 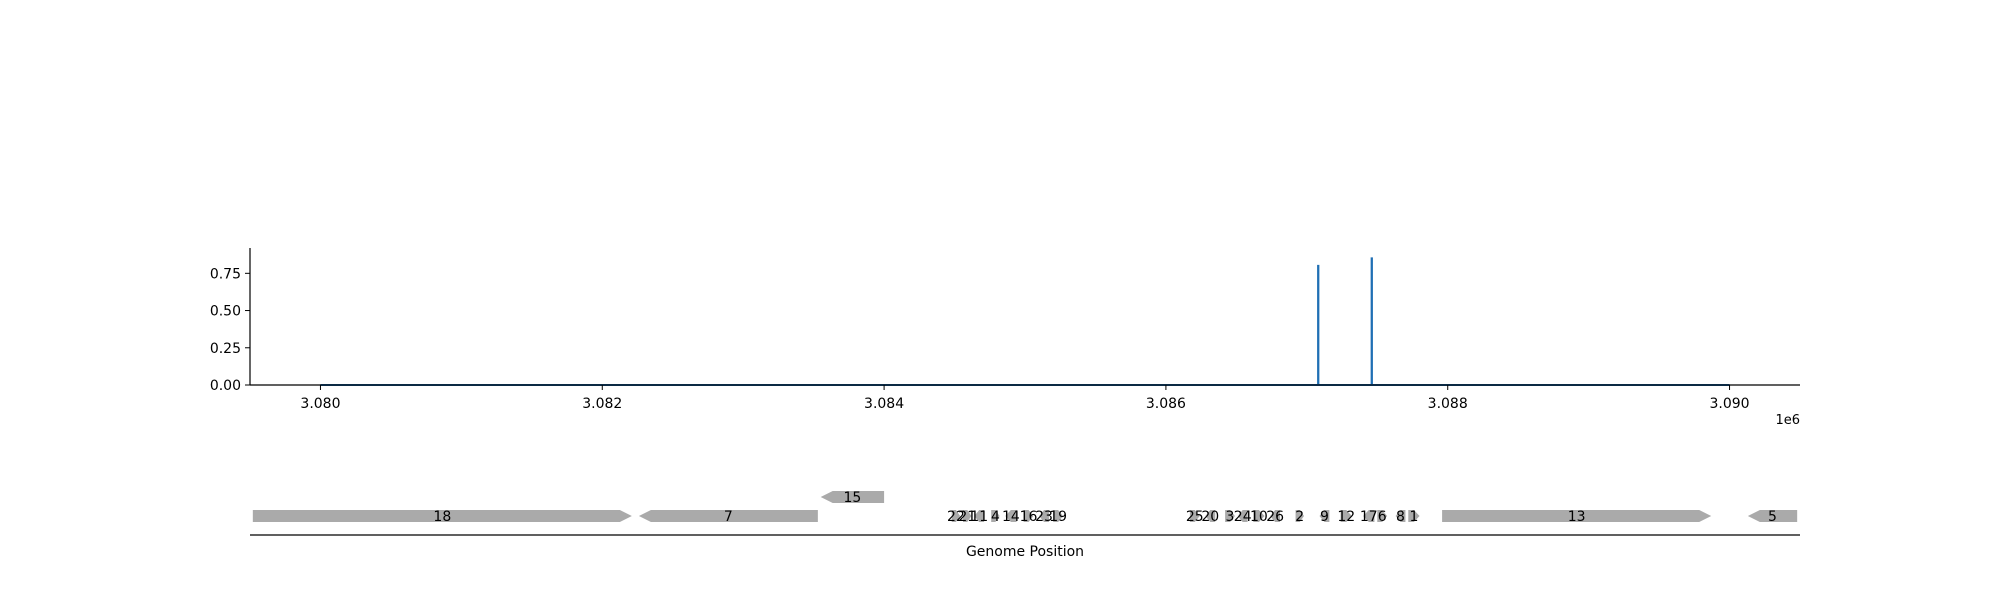 I want to click on gene-feature-label: 17, so click(x=1369, y=517).